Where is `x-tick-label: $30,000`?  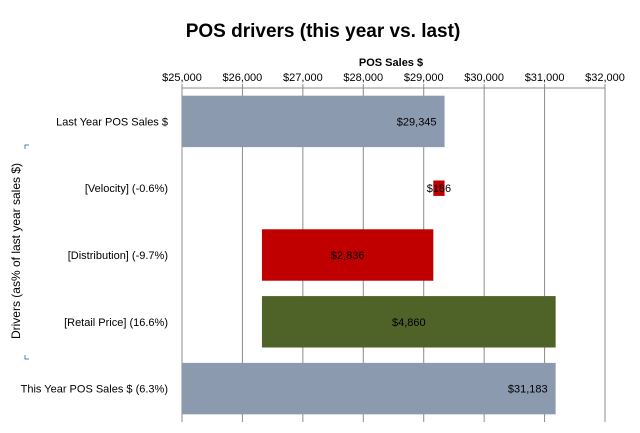 x-tick-label: $30,000 is located at coordinates (484, 78).